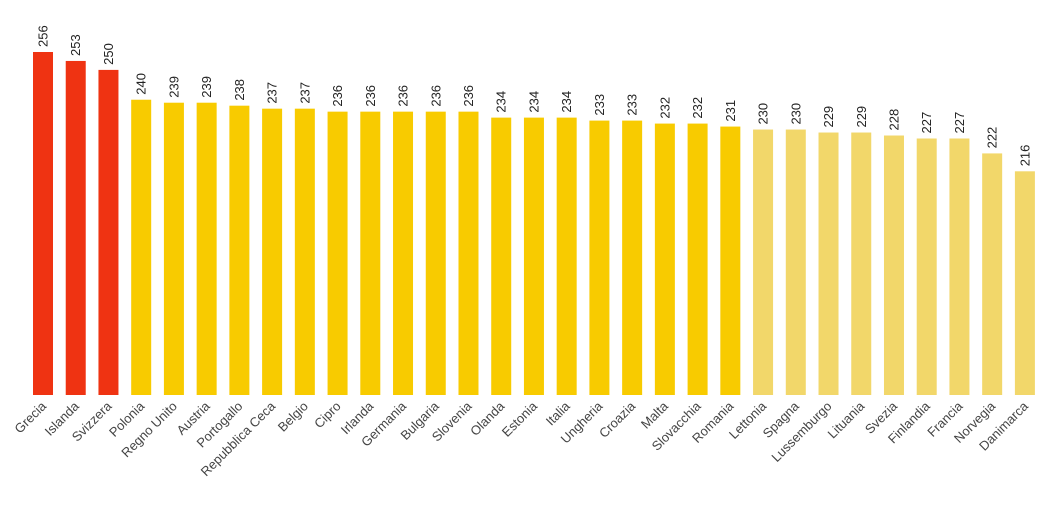 This screenshot has width=1046, height=505. I want to click on bar-repubblica-ceca, so click(272, 252).